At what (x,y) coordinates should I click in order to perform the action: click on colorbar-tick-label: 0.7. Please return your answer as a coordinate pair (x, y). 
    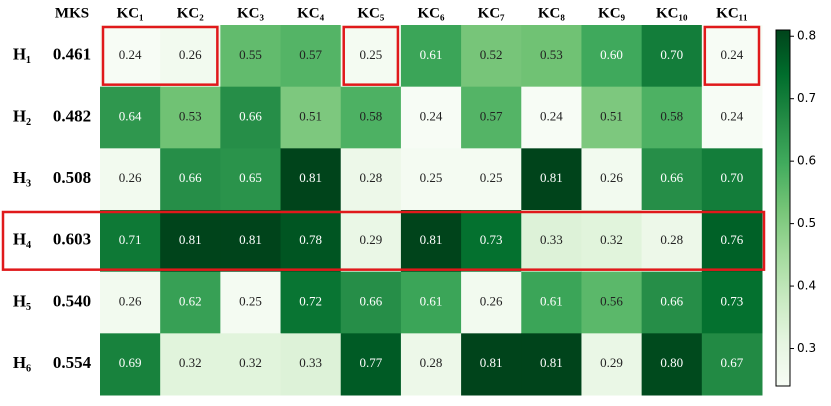
    Looking at the image, I should click on (806, 98).